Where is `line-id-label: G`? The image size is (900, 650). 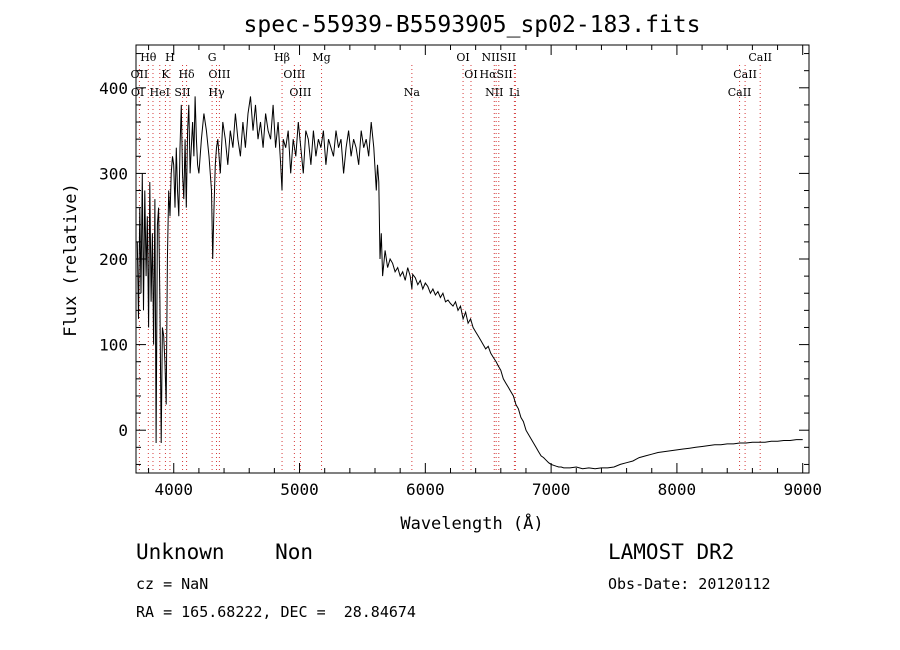 line-id-label: G is located at coordinates (212, 57).